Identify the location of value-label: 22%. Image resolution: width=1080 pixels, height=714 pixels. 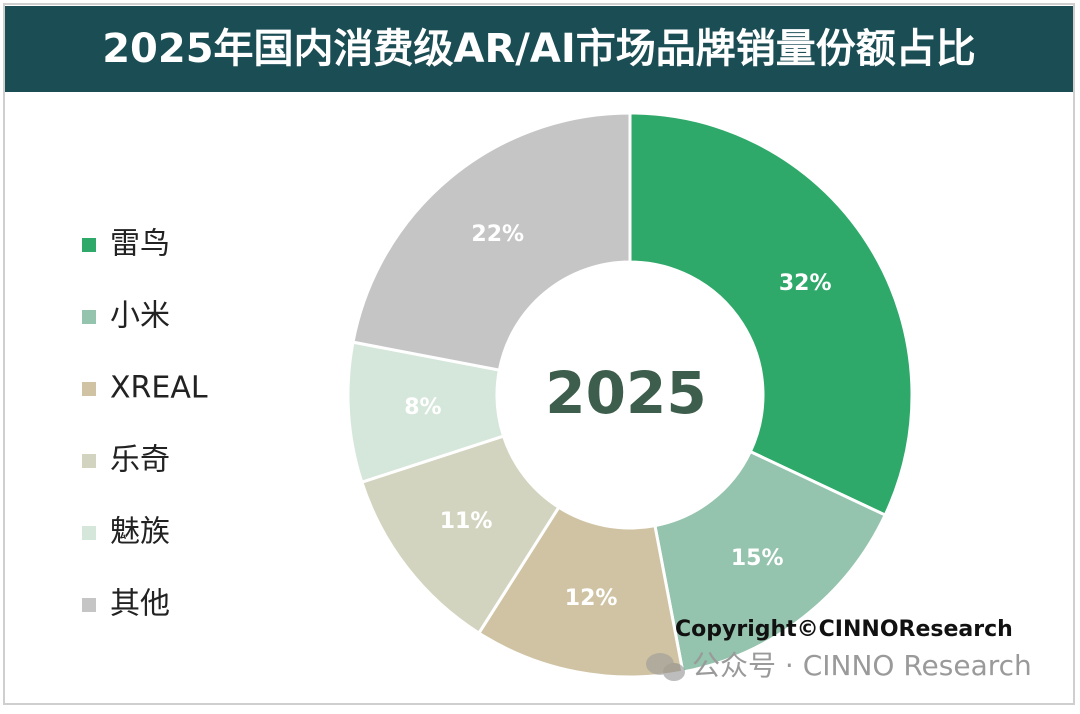
(497, 234).